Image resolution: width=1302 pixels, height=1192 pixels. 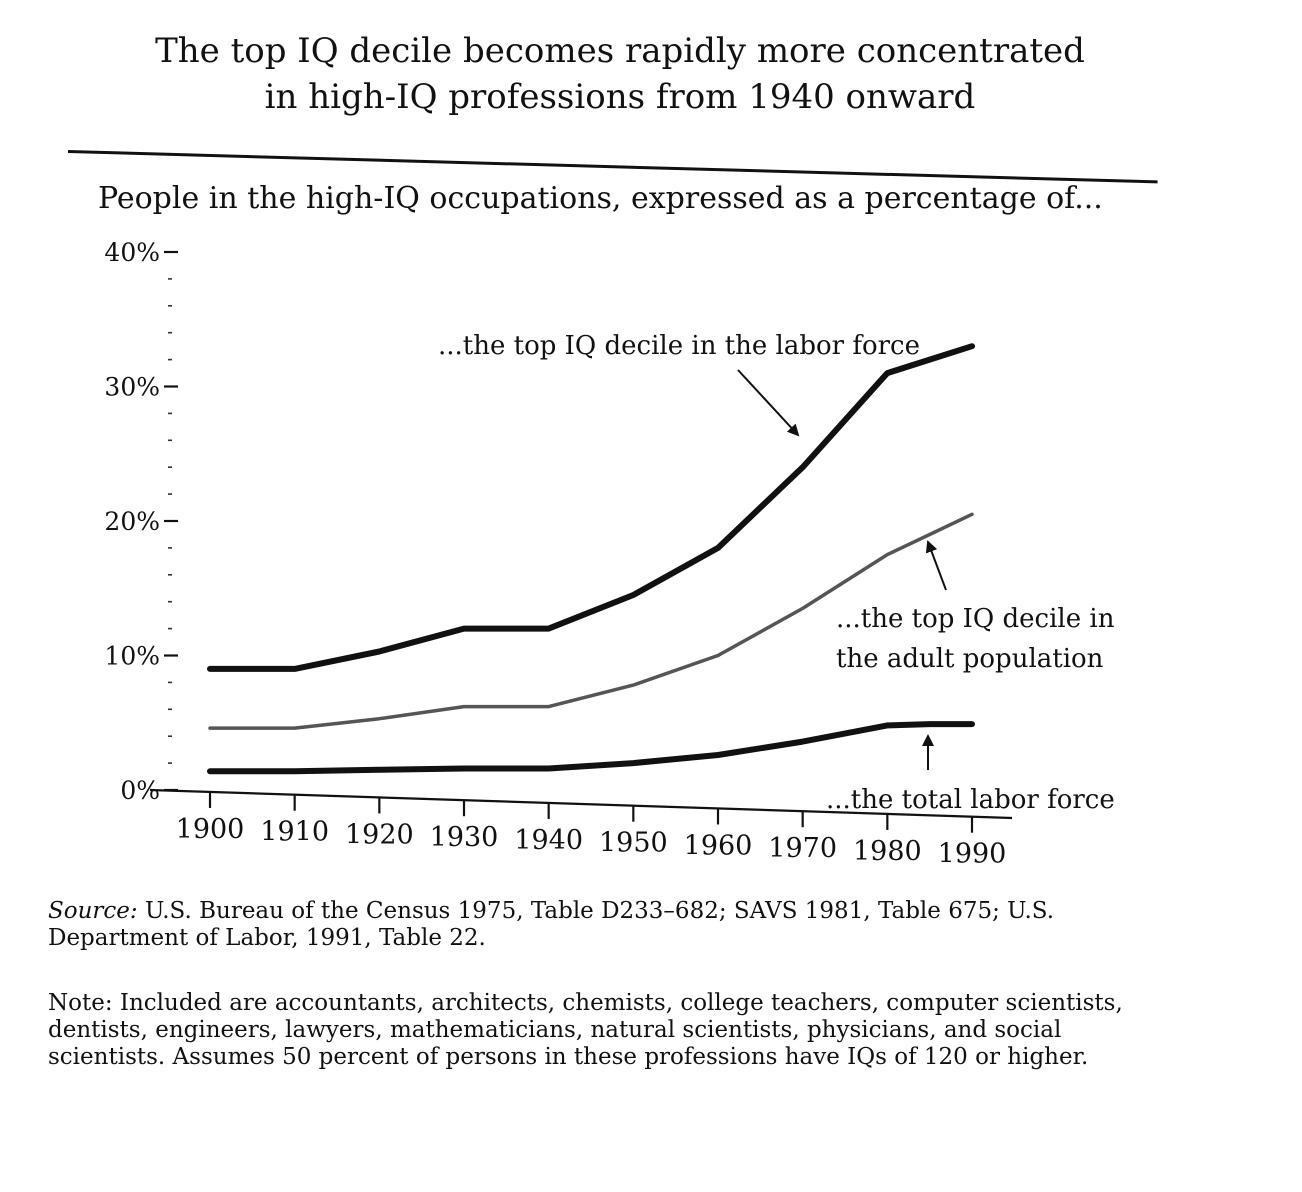 What do you see at coordinates (679, 346) in the screenshot?
I see `annotation-label: ...the top IQ decile in the labor force` at bounding box center [679, 346].